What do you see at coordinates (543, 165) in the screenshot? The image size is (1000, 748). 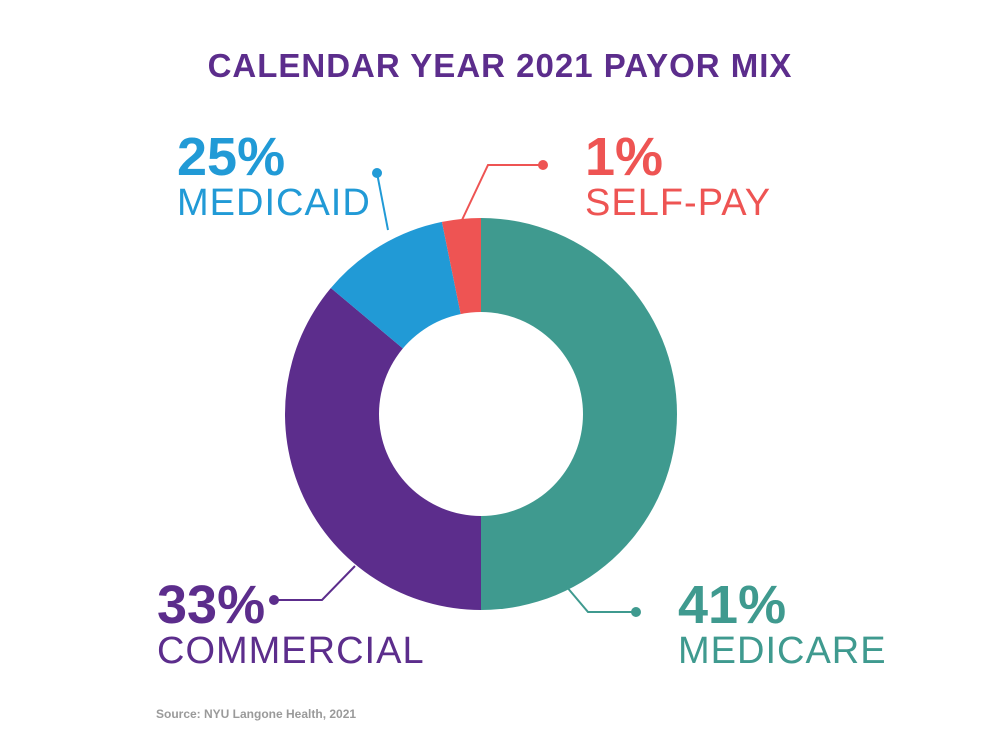 I see `leader-dot-selfpay` at bounding box center [543, 165].